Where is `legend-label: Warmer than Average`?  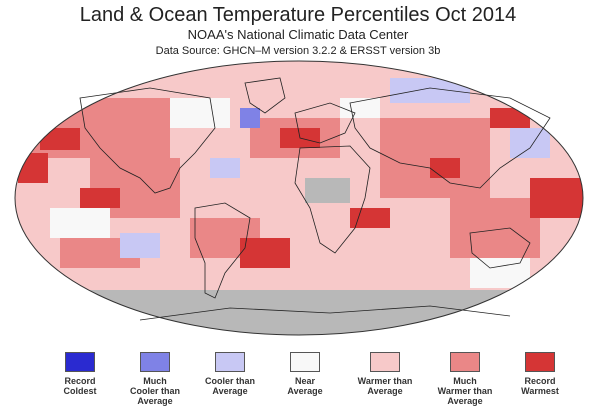 legend-label: Warmer than Average is located at coordinates (385, 386).